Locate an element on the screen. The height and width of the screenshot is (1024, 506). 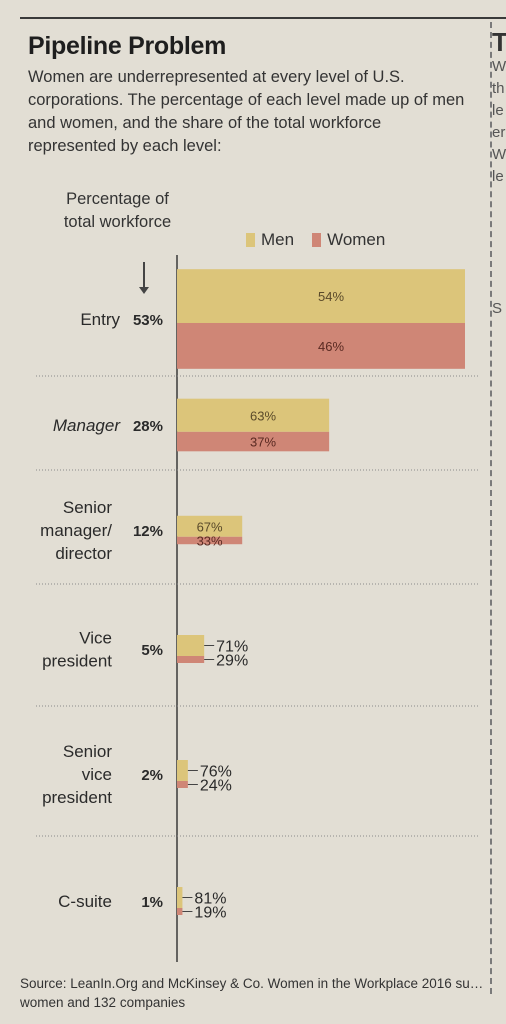
adjacent-article-fragment: T W th le er W le S is located at coordinates (499, 174).